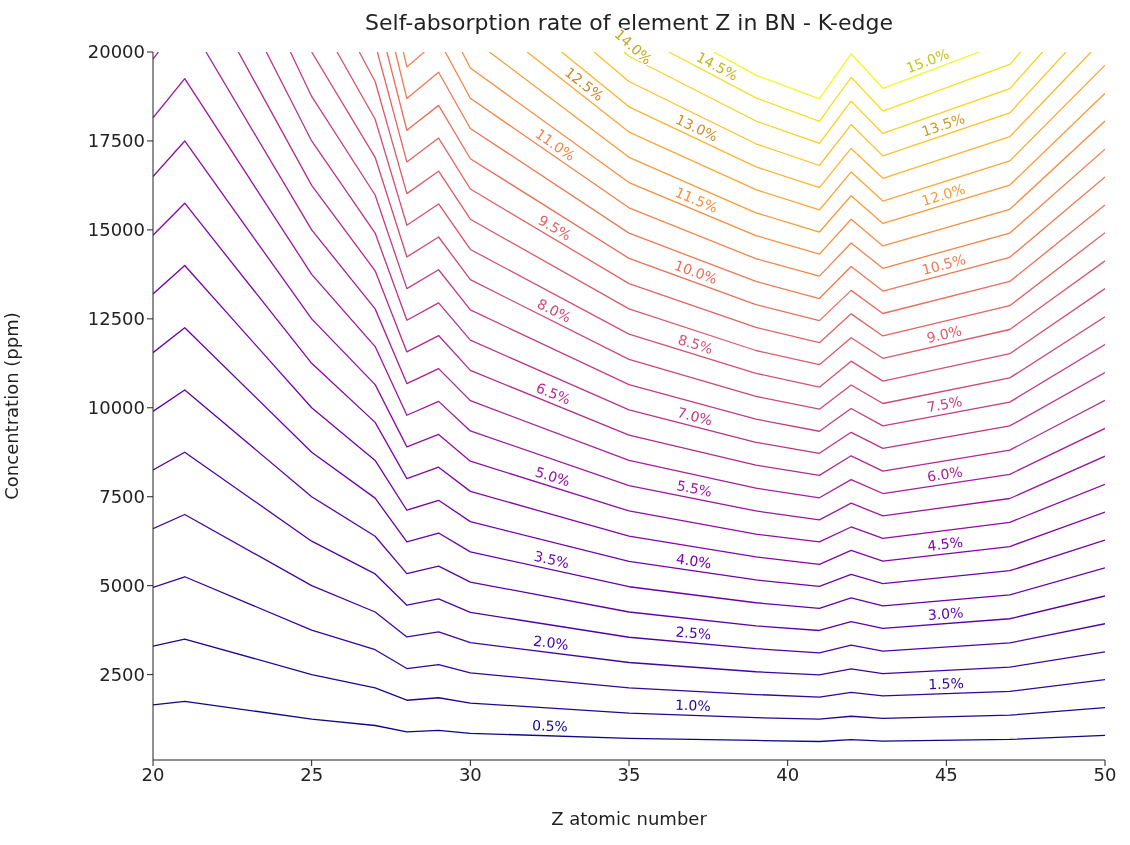 This screenshot has height=845, width=1130. I want to click on series-label: 1.5%, so click(946, 684).